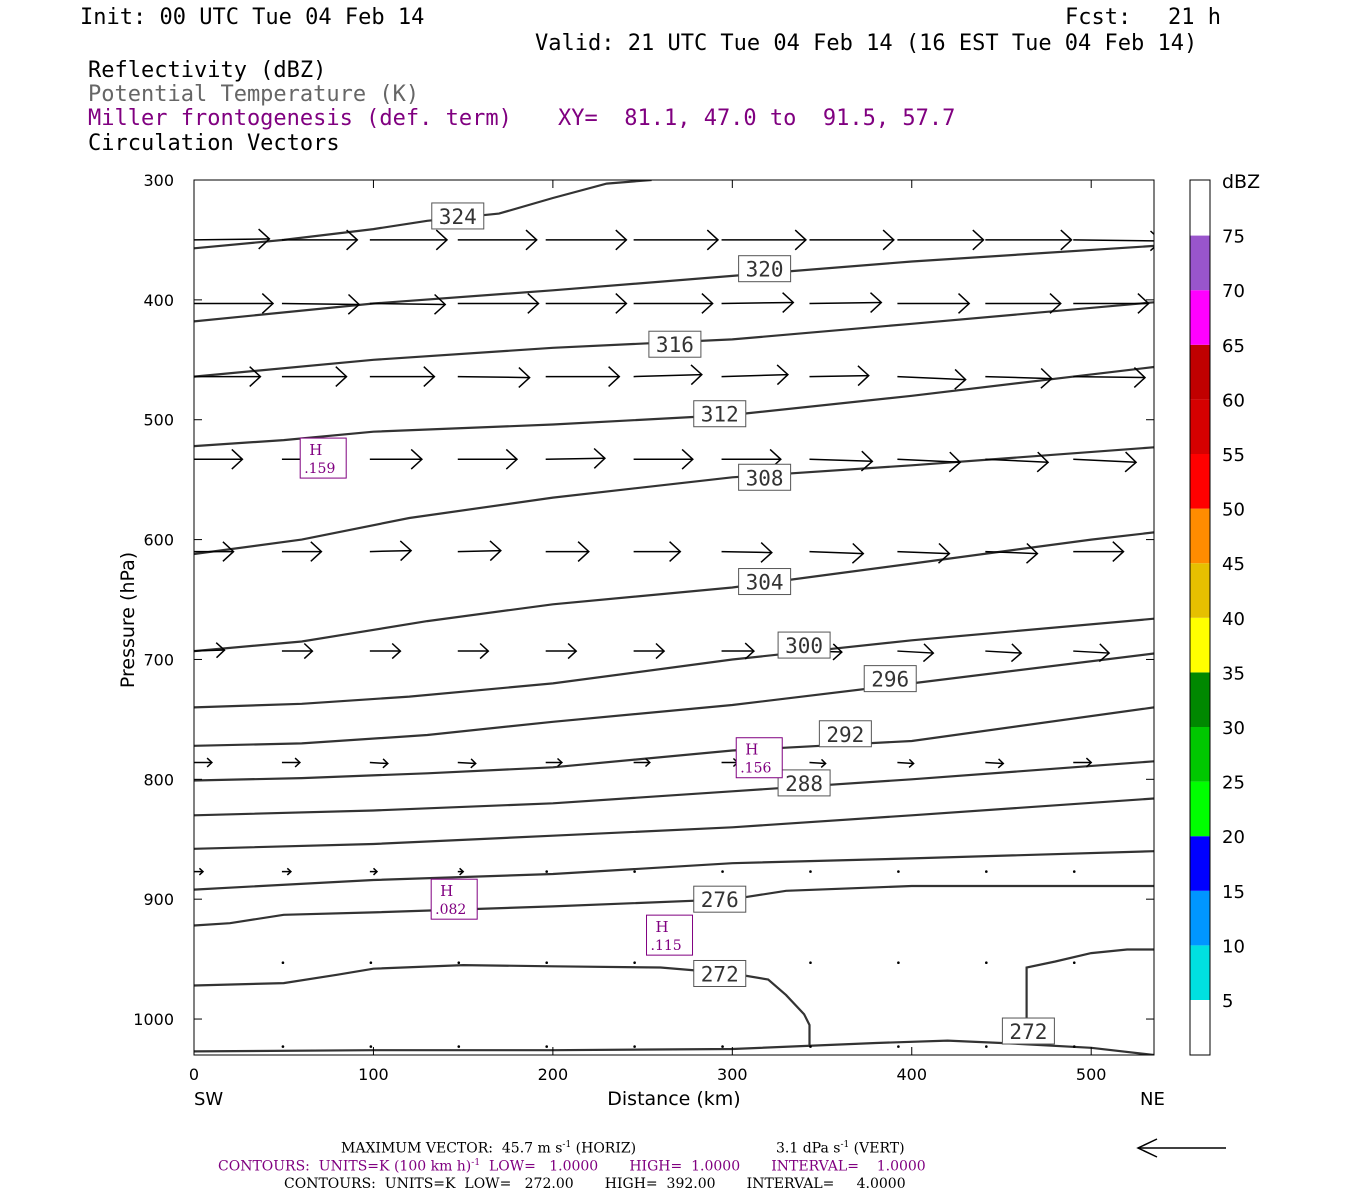 This screenshot has height=1200, width=1350. What do you see at coordinates (604, 1148) in the screenshot?
I see `max-vector-horiz-label: (HORIZ)` at bounding box center [604, 1148].